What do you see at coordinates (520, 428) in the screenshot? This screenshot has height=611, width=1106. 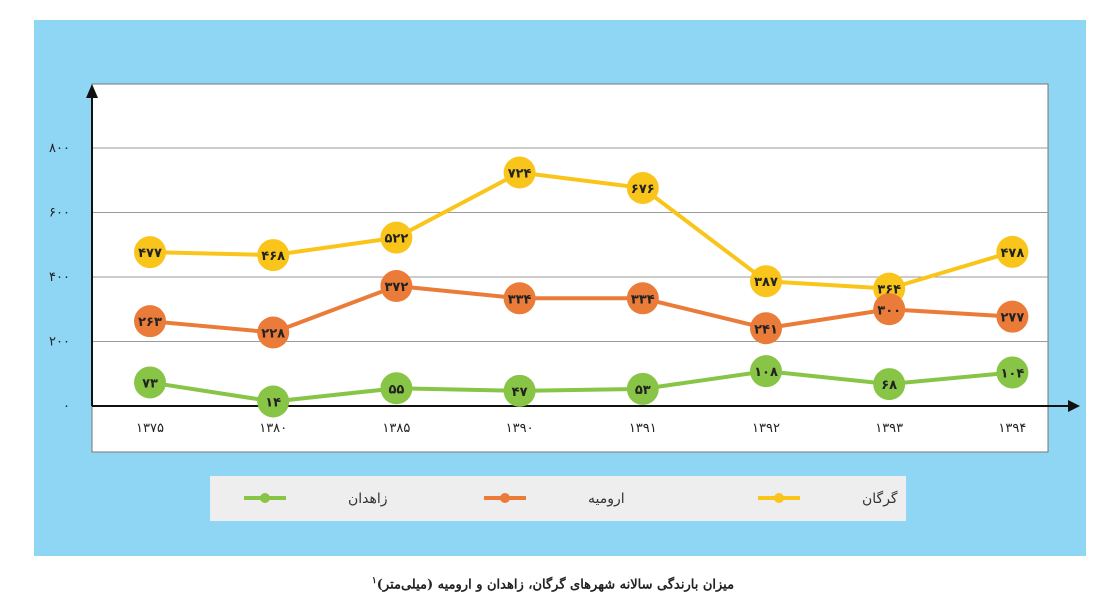 I see `x-tick-label: ۱۳۹۰` at bounding box center [520, 428].